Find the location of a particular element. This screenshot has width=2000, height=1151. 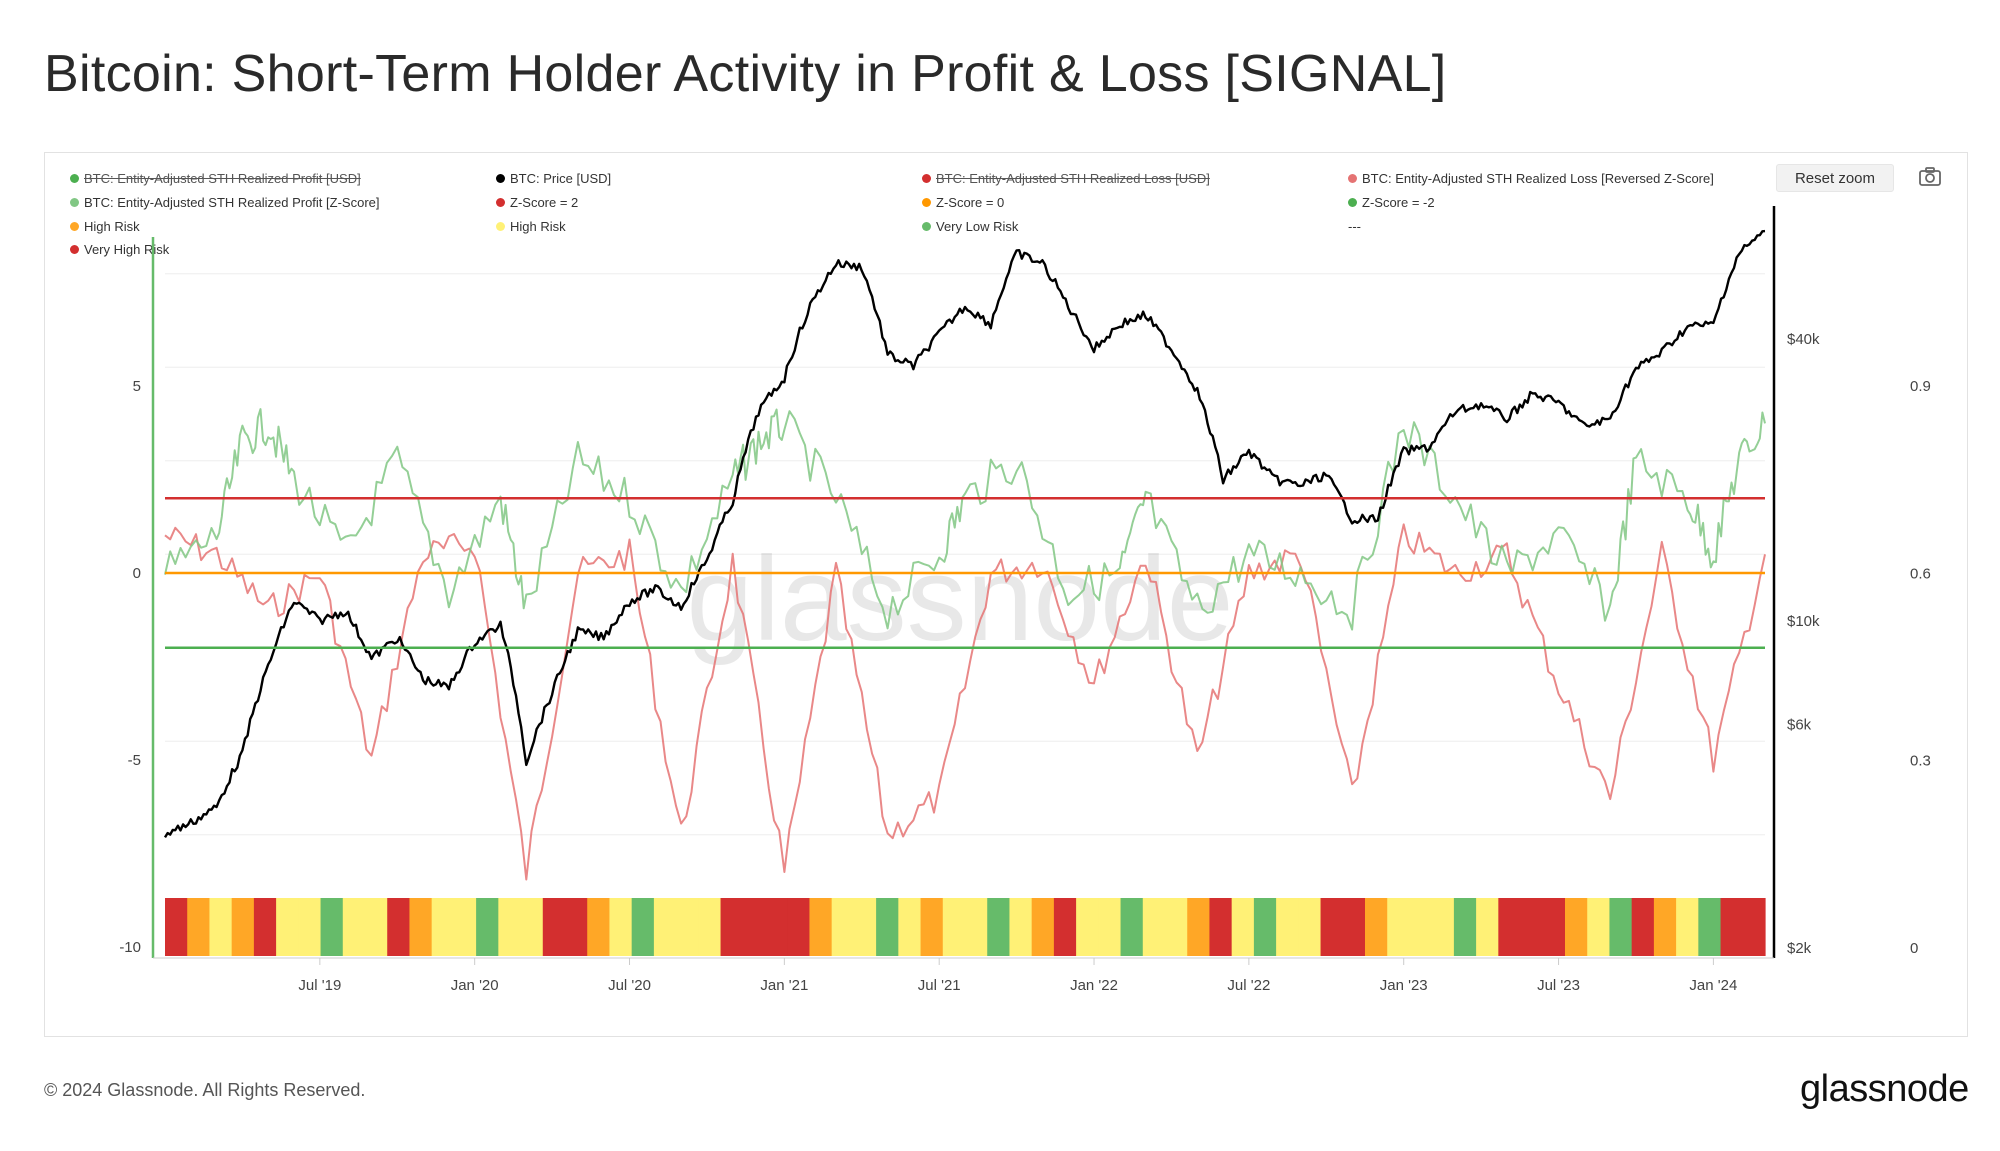

legend-item: Z-Score = -2 is located at coordinates (1391, 202).